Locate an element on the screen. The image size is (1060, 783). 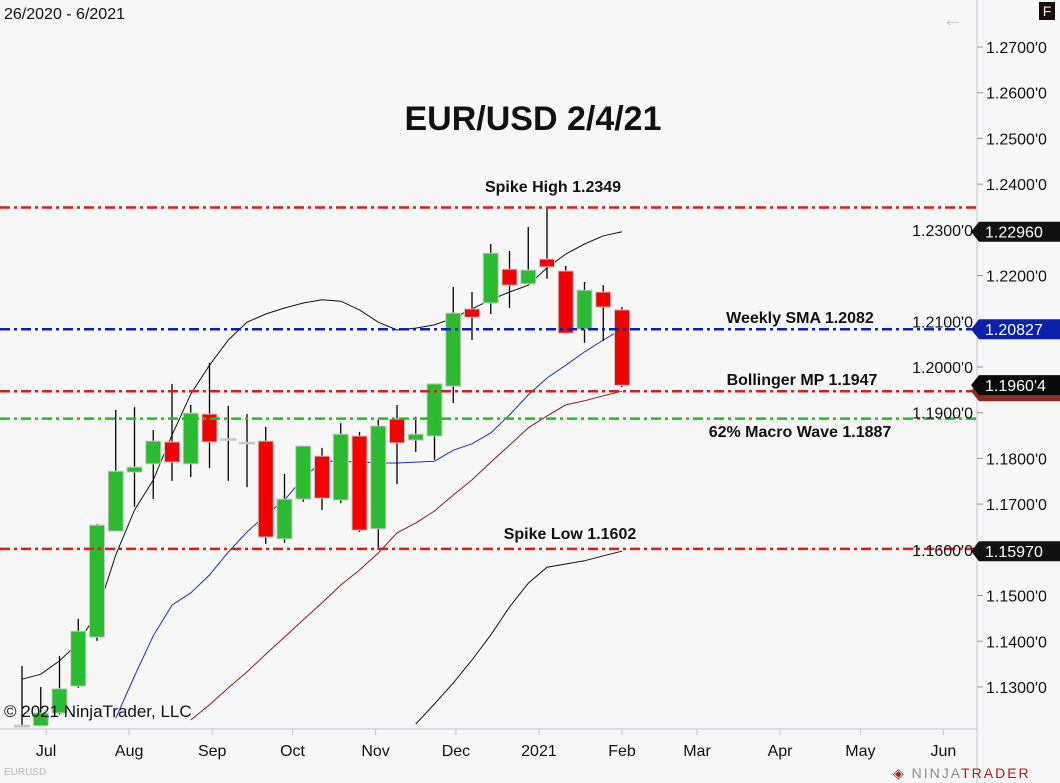
copyright-text: © 2021 NinjaTrader, LLC is located at coordinates (98, 711).